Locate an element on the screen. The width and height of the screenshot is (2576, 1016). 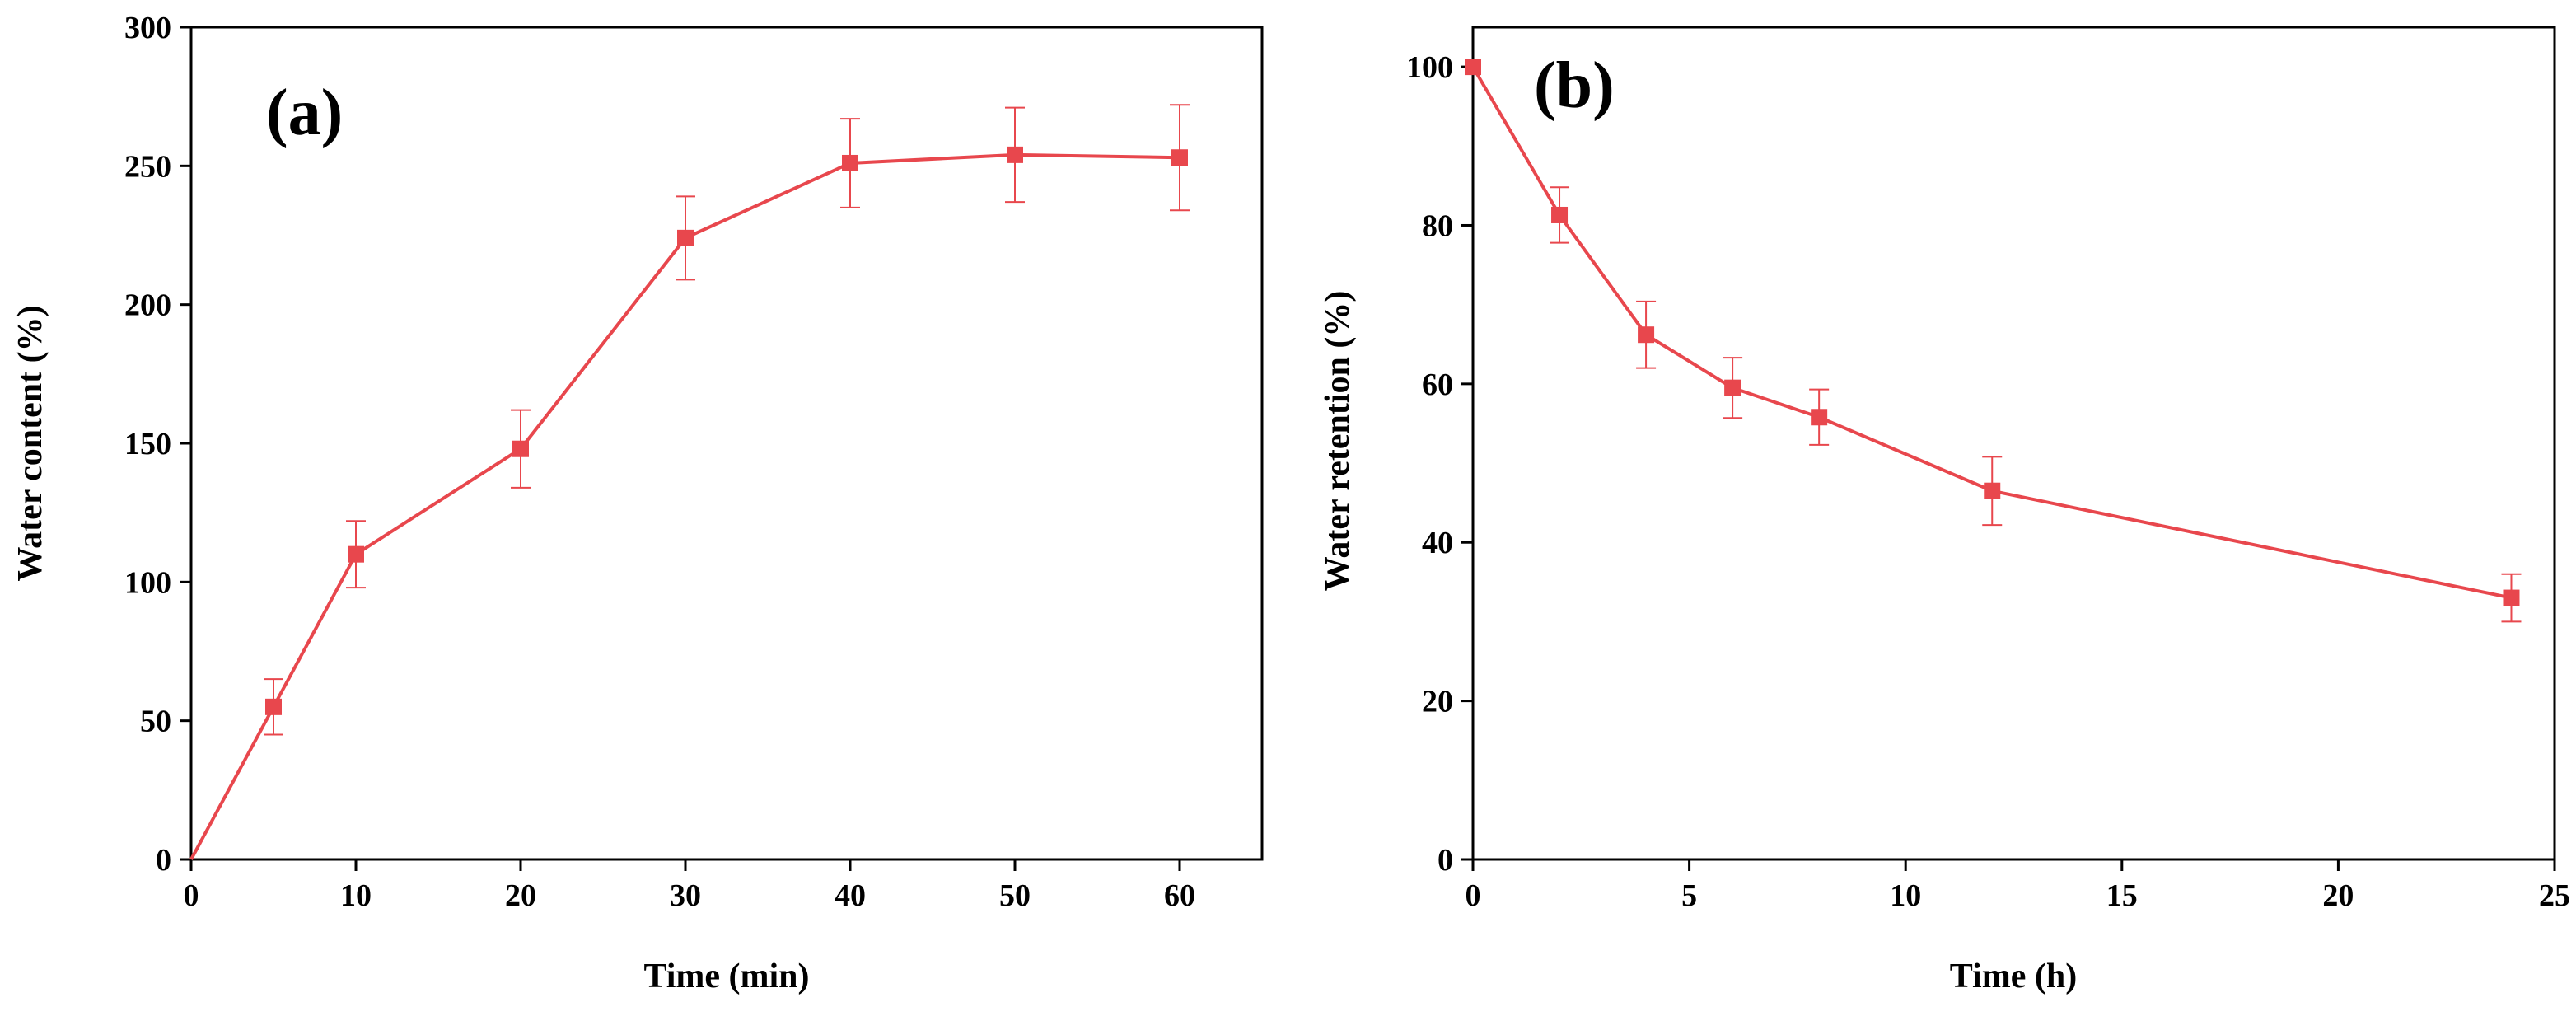
panel-b-y-tick-label: 0 is located at coordinates (1445, 860).